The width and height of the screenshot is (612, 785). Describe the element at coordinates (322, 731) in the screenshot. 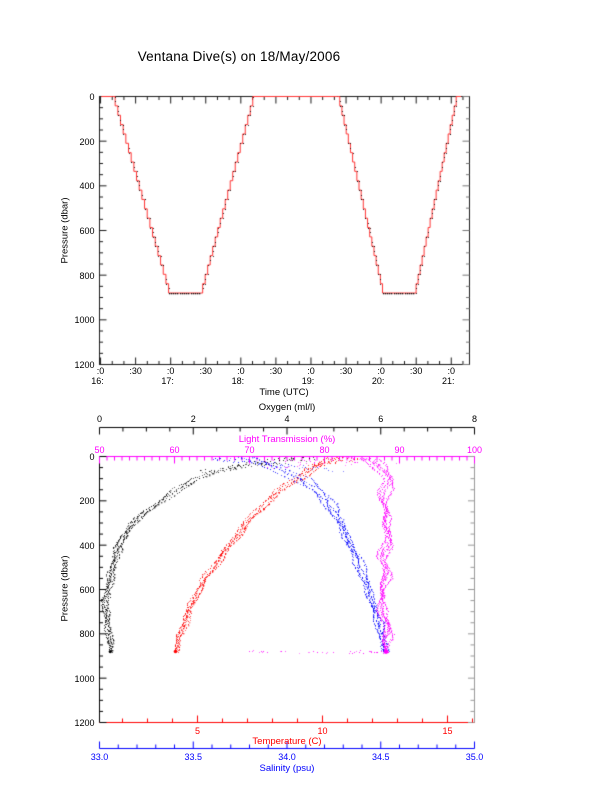

I see `temperature-tick-label: 10` at that location.